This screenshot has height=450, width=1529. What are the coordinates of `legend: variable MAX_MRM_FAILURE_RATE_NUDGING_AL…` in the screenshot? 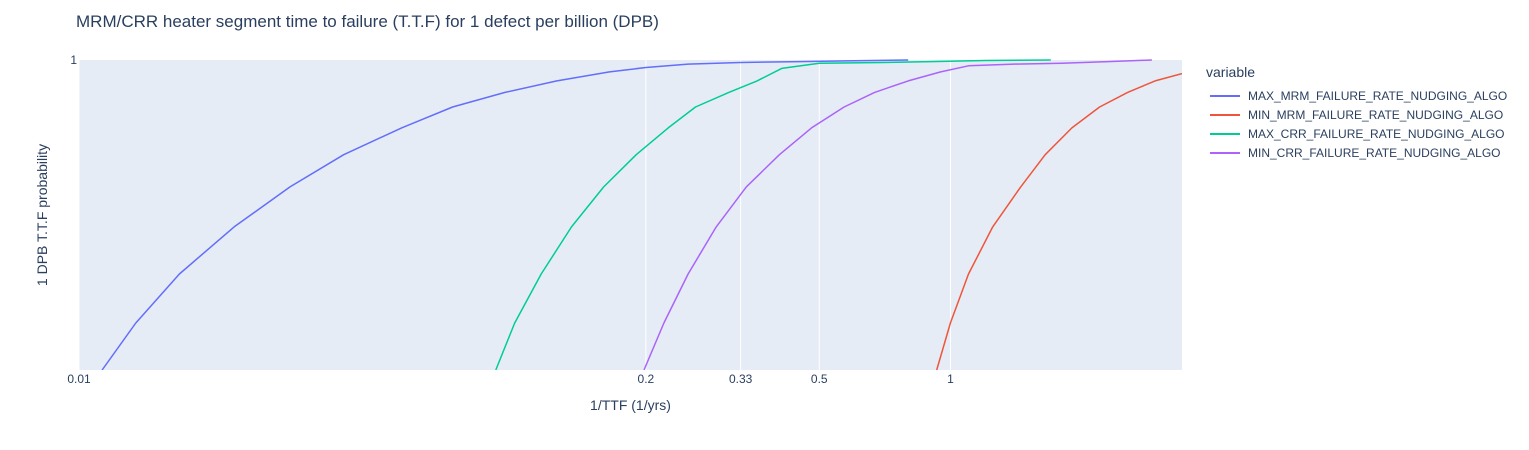 It's located at (1356, 113).